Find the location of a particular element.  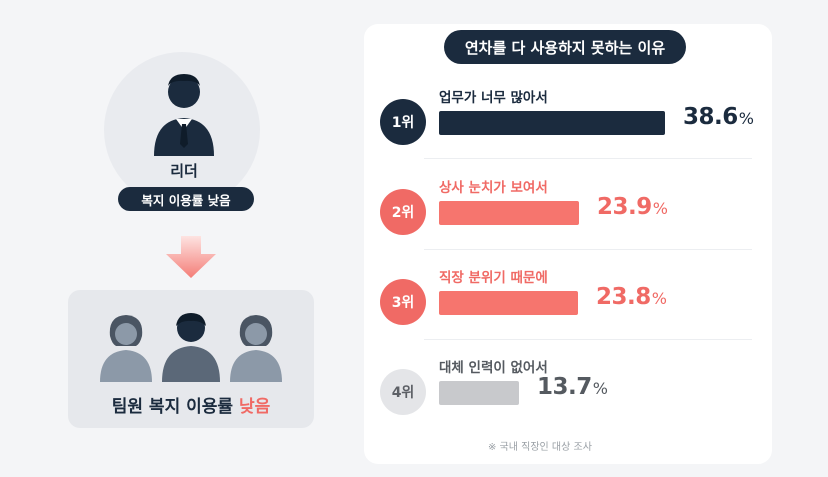

value-number: 23.8 is located at coordinates (623, 297).